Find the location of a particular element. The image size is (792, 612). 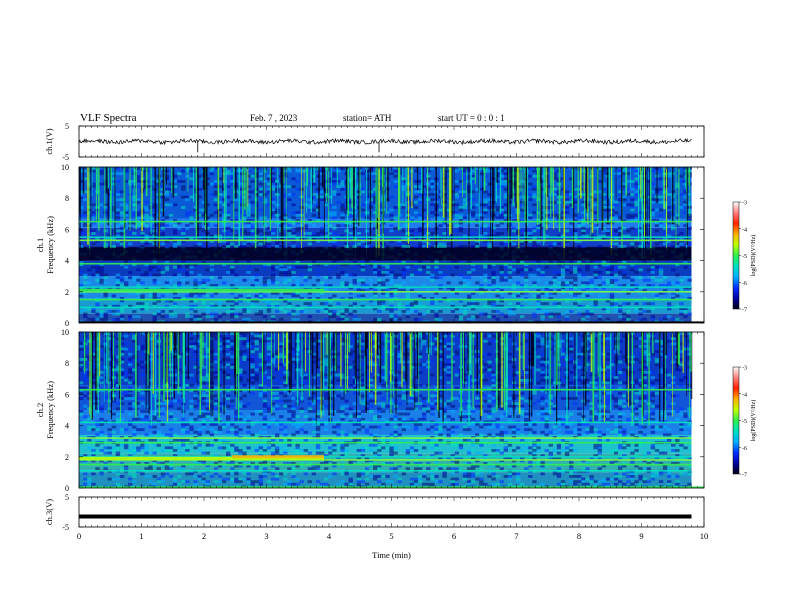

x-axis-label: Time (min) is located at coordinates (391, 555).